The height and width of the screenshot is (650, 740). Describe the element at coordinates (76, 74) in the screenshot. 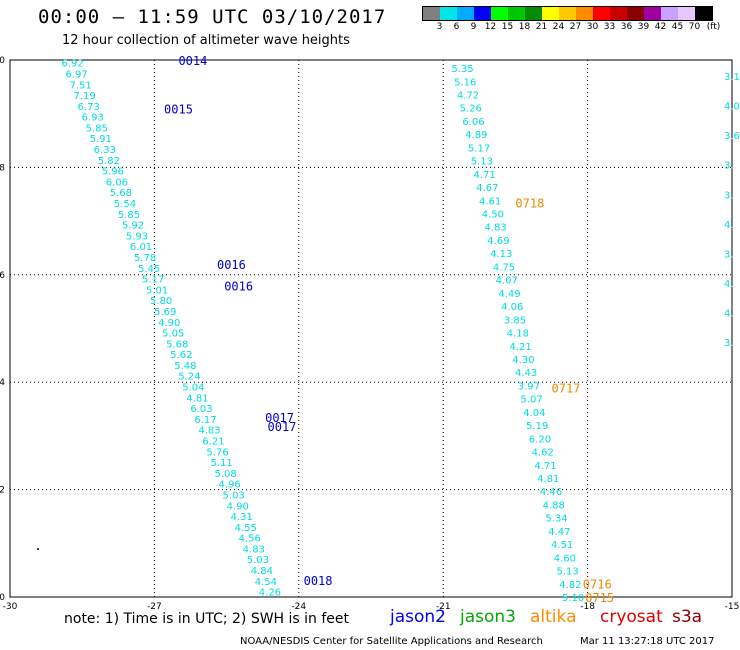

I see `swh-value: 6.97` at that location.